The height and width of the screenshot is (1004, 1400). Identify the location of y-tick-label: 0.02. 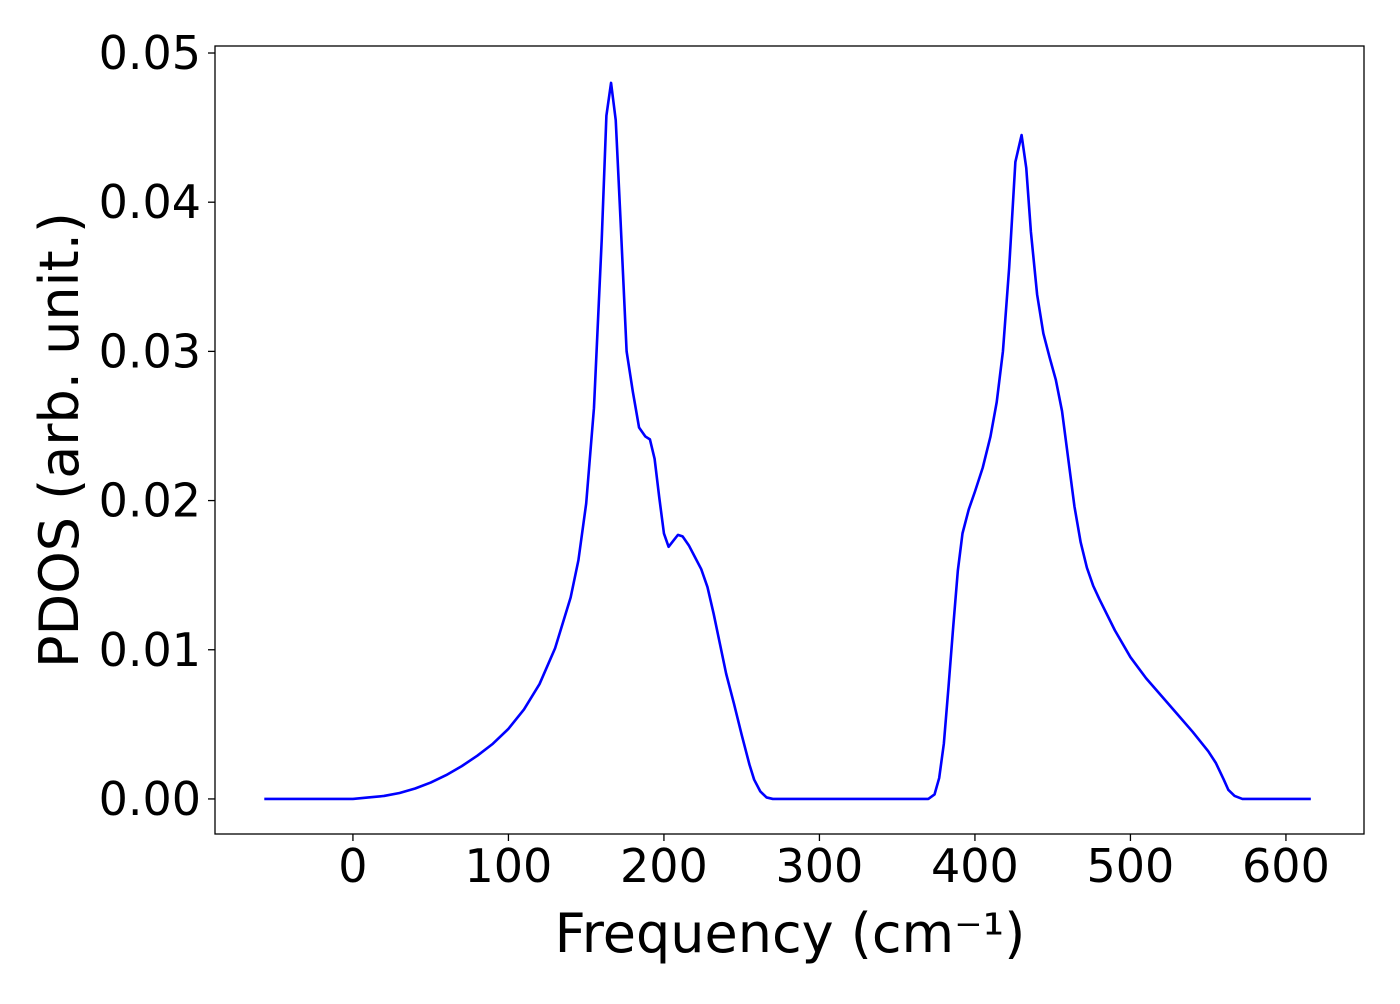
(150, 501).